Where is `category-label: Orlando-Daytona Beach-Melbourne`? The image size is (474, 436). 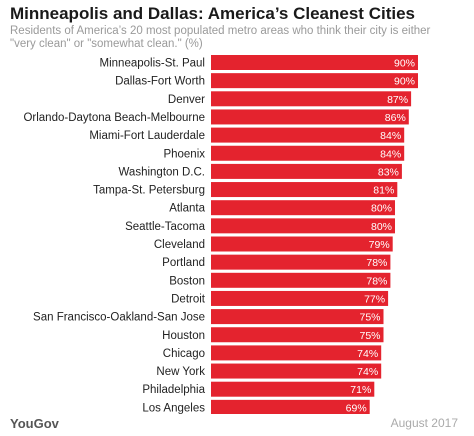
category-label: Orlando-Daytona Beach-Melbourne is located at coordinates (114, 118).